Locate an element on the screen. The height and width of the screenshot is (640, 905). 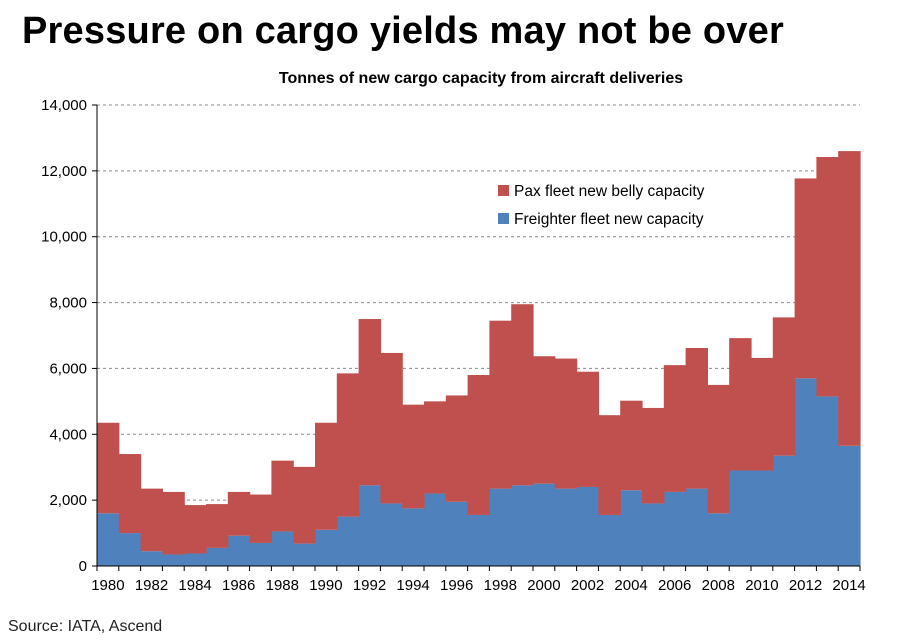
y-tick-label: 0 is located at coordinates (83, 566).